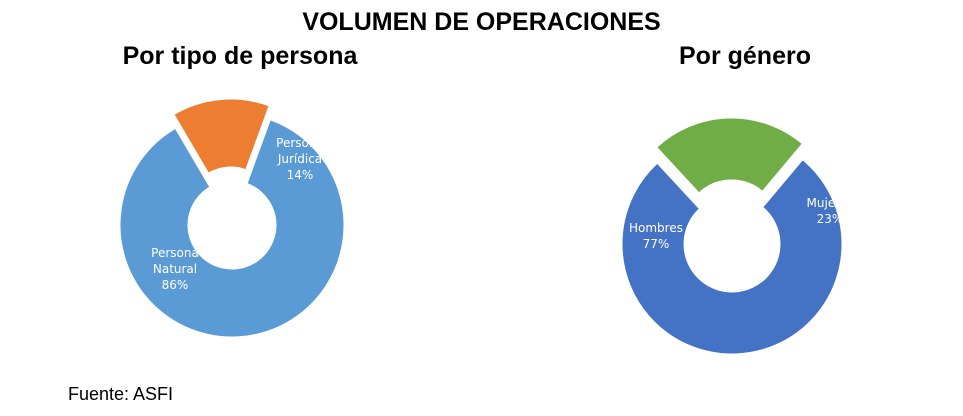  I want to click on slice-hombres, so click(732, 257).